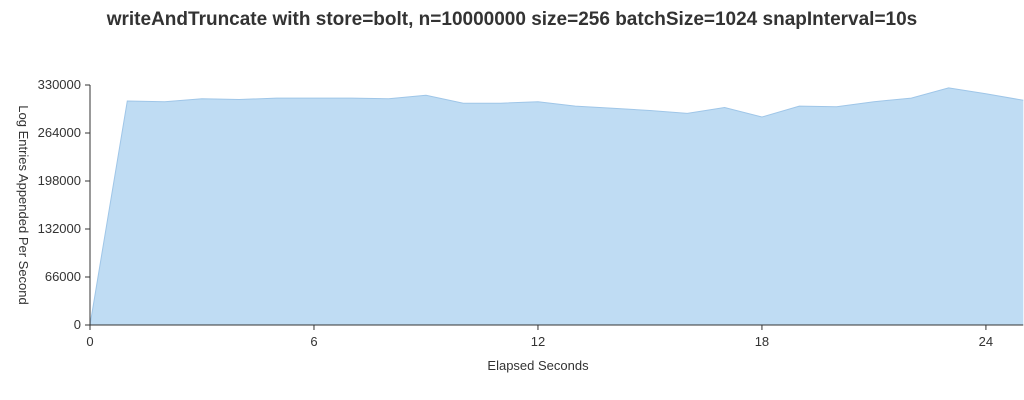  I want to click on y-tick-label: 198000, so click(59, 180).